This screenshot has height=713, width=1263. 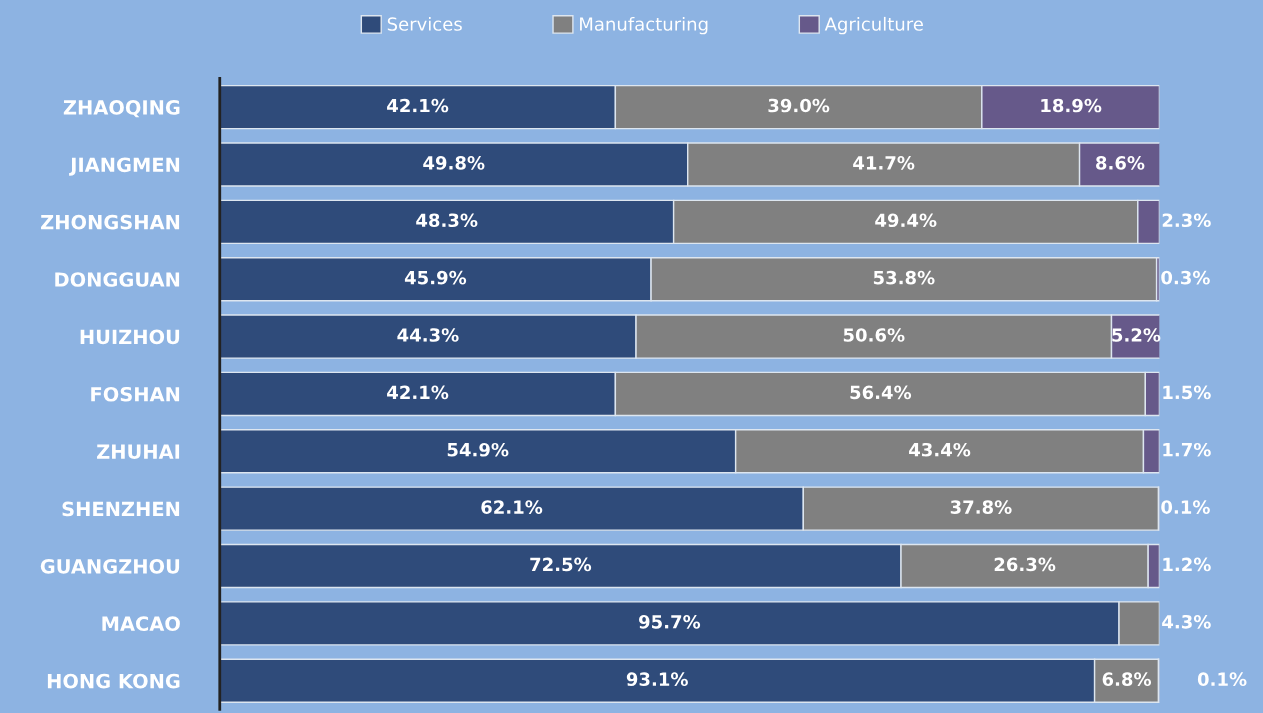 What do you see at coordinates (447, 220) in the screenshot?
I see `data-label: 48.3%` at bounding box center [447, 220].